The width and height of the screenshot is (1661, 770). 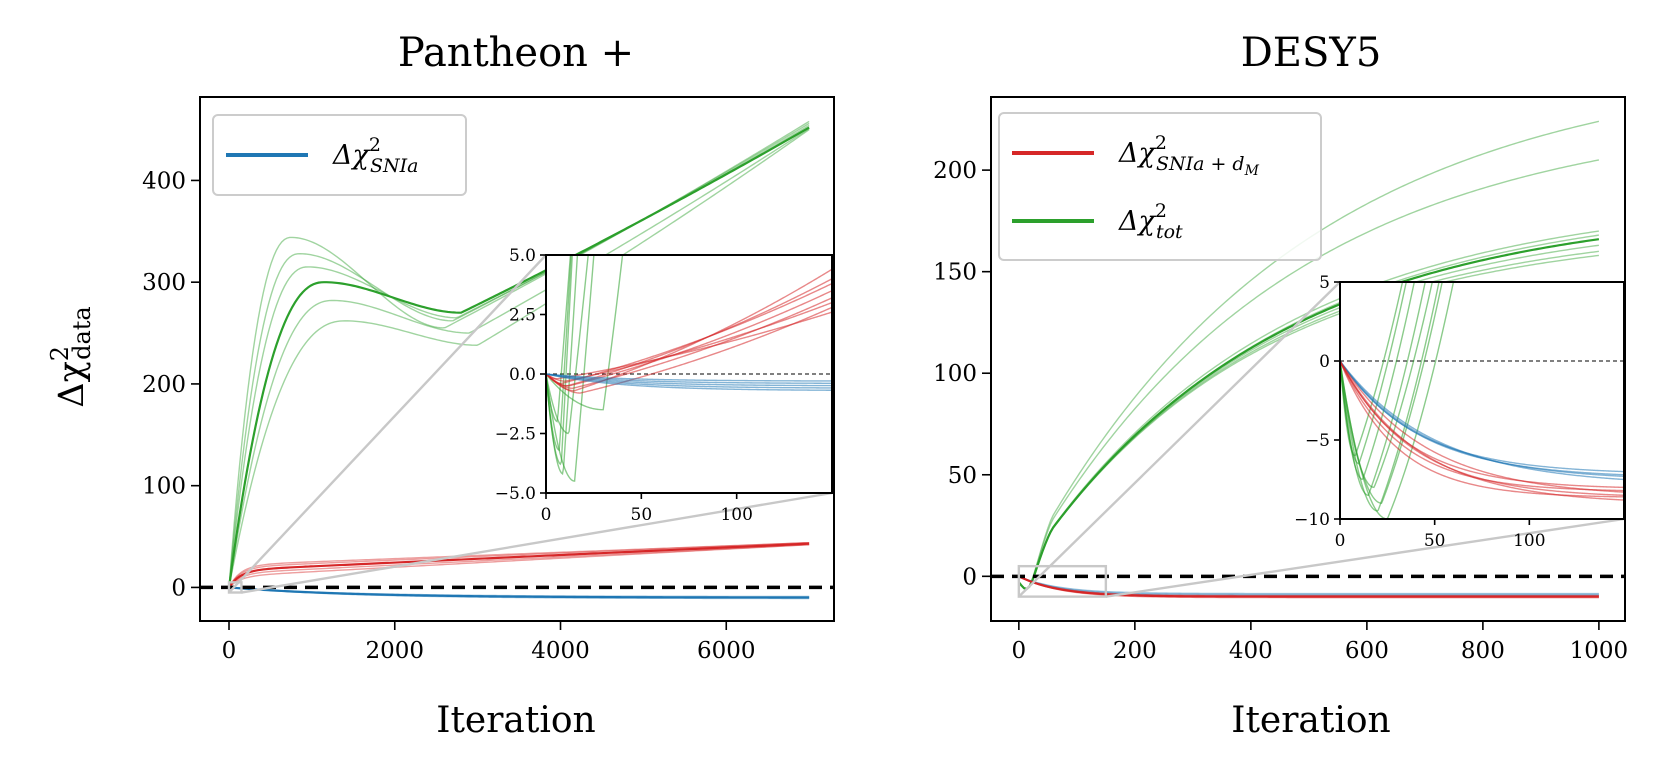 I want to click on legend-tot-main: Δχ, so click(x=1137, y=221).